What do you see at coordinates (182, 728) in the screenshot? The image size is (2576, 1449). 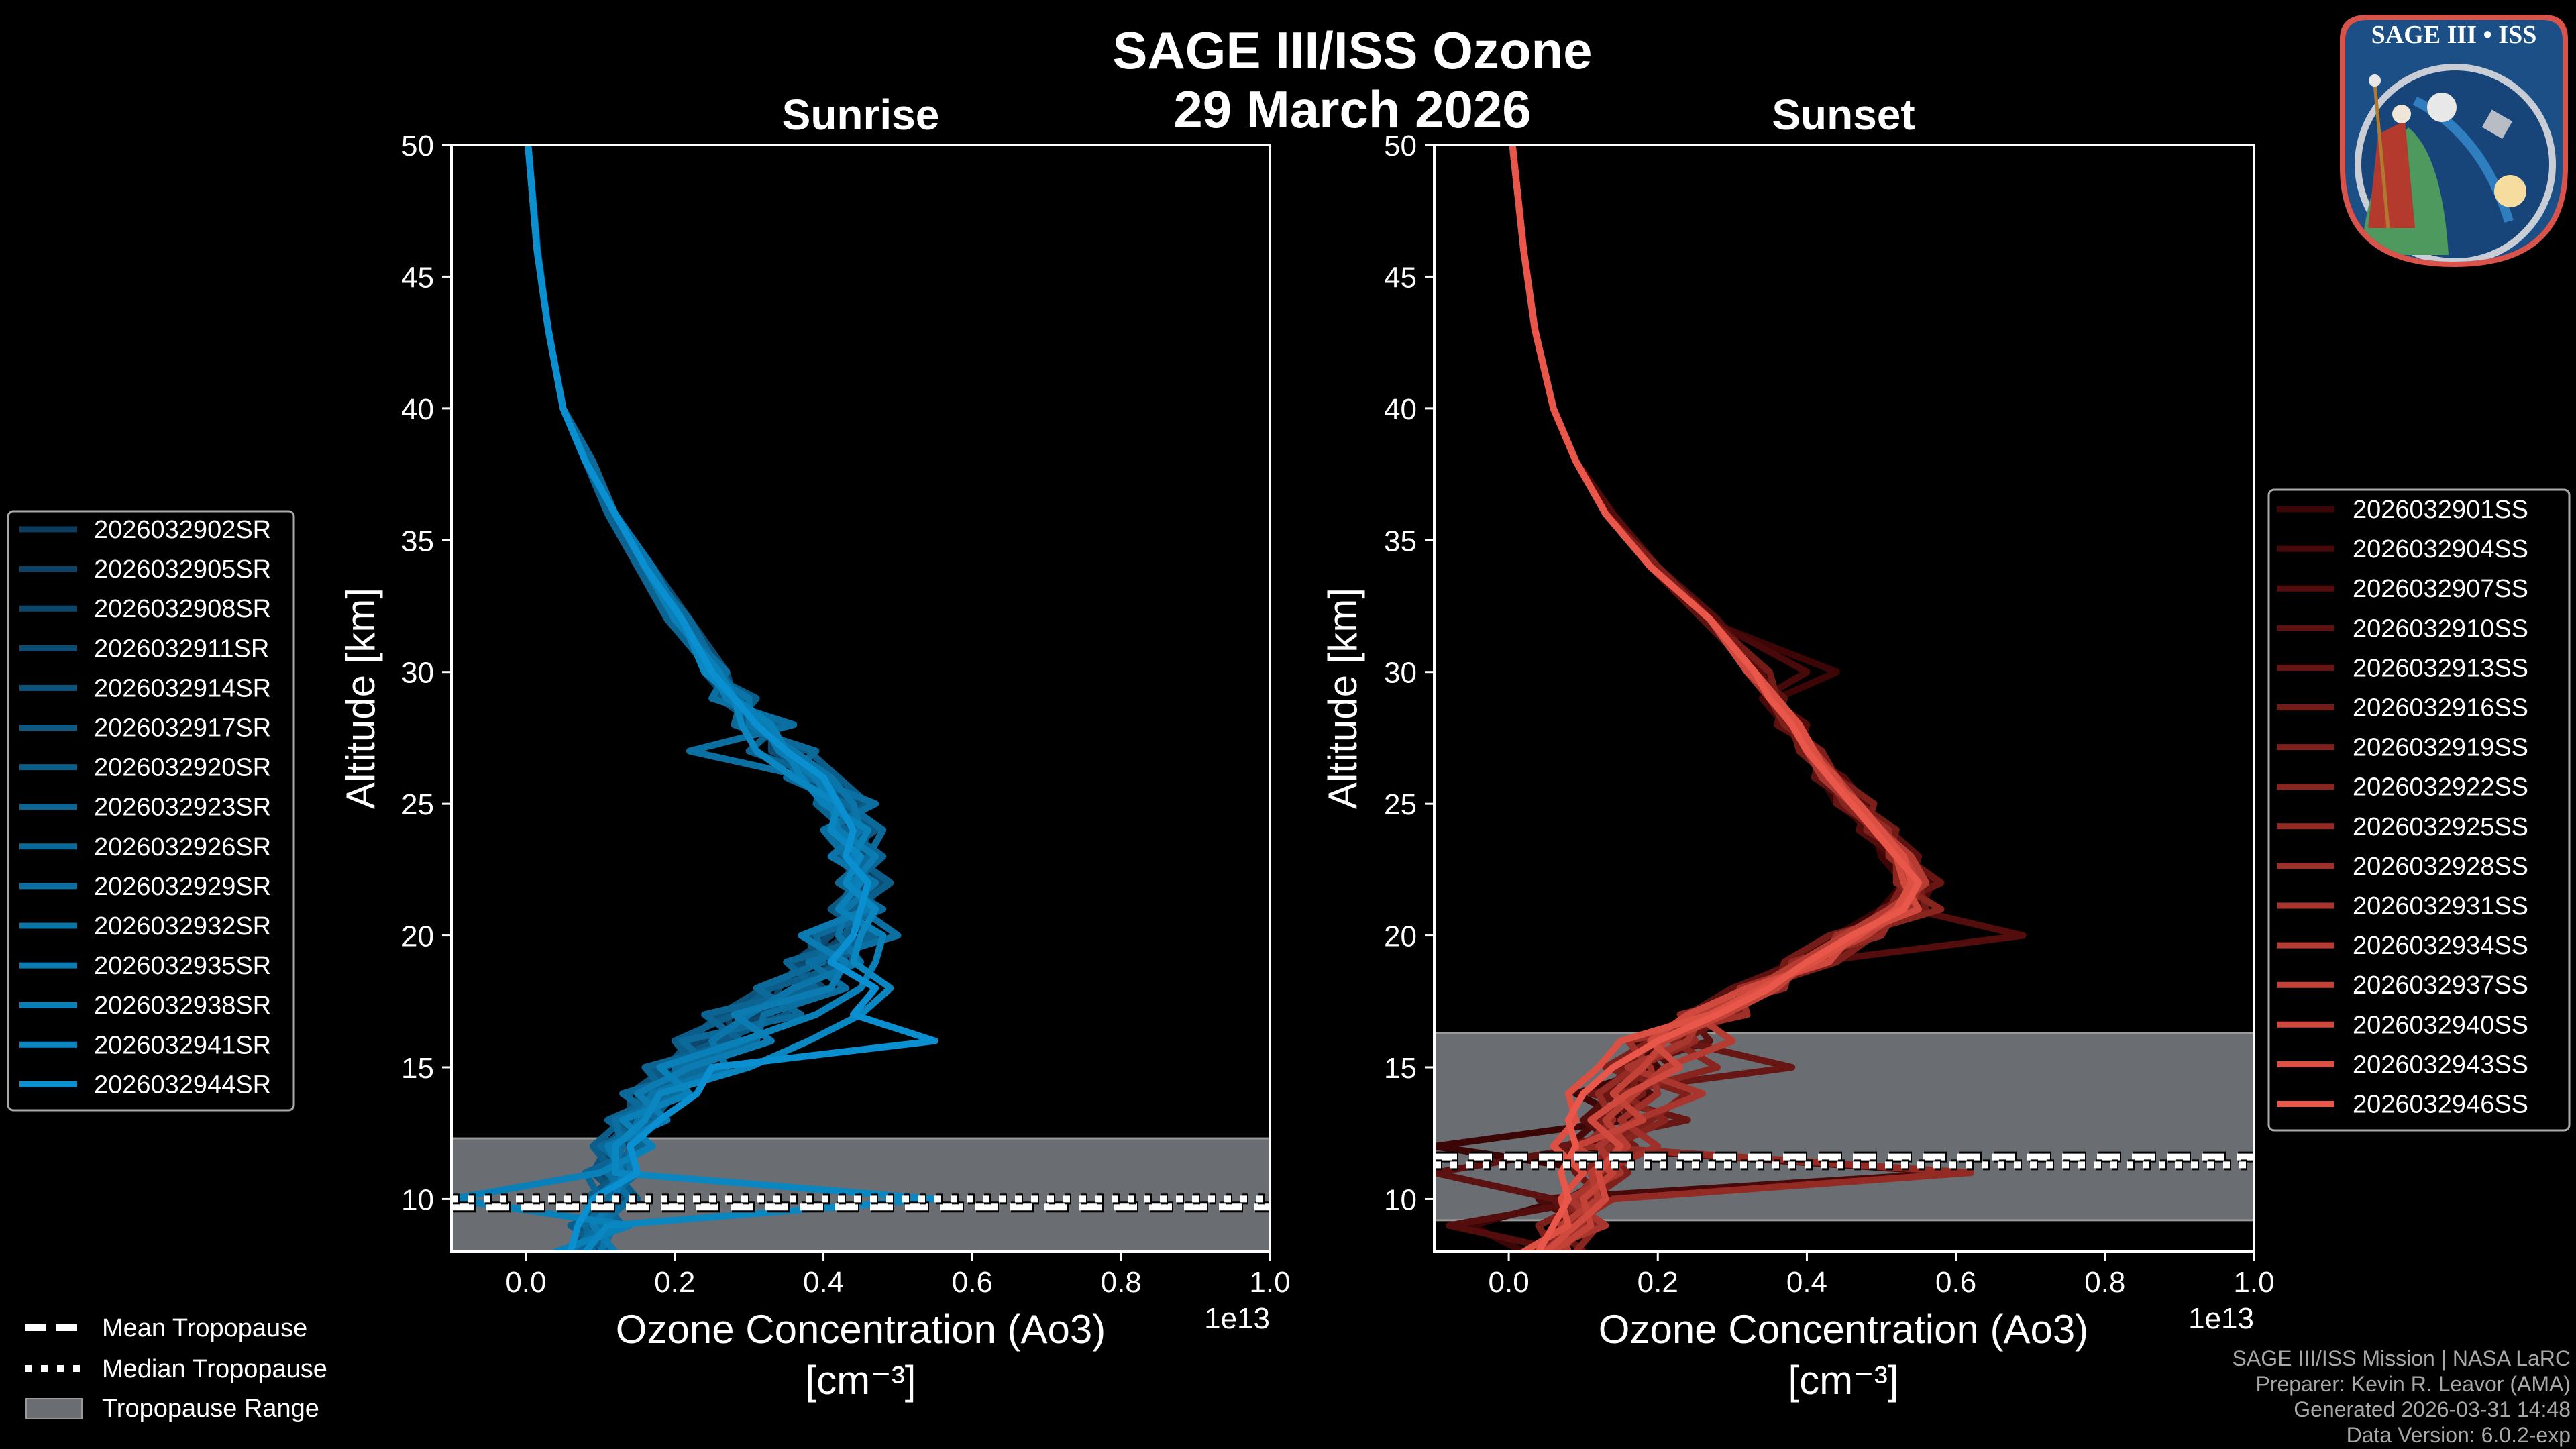 I see `legend-label: 2026032917SR` at bounding box center [182, 728].